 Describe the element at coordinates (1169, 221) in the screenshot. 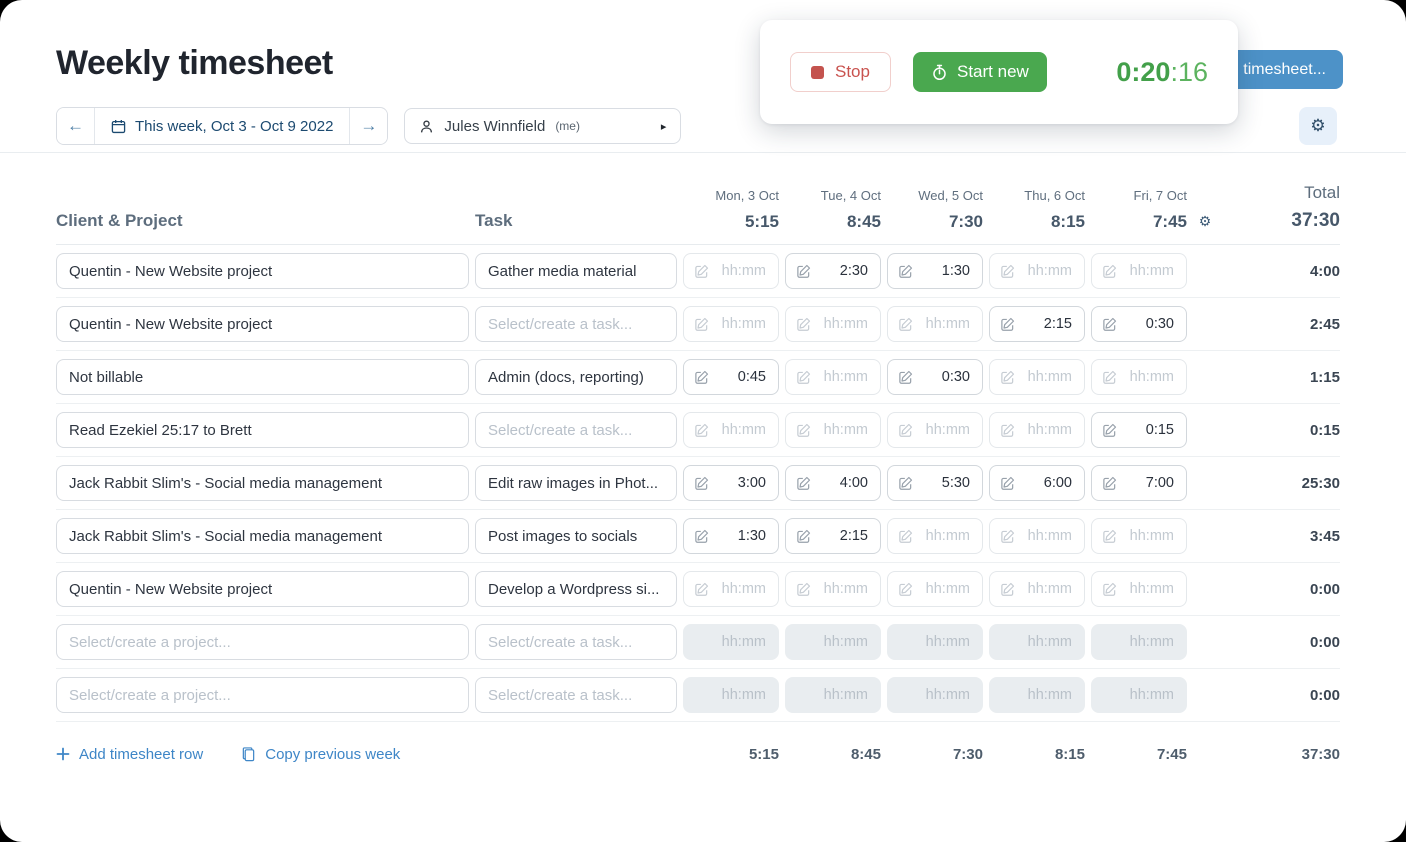

I see `day-total: 7:45` at that location.